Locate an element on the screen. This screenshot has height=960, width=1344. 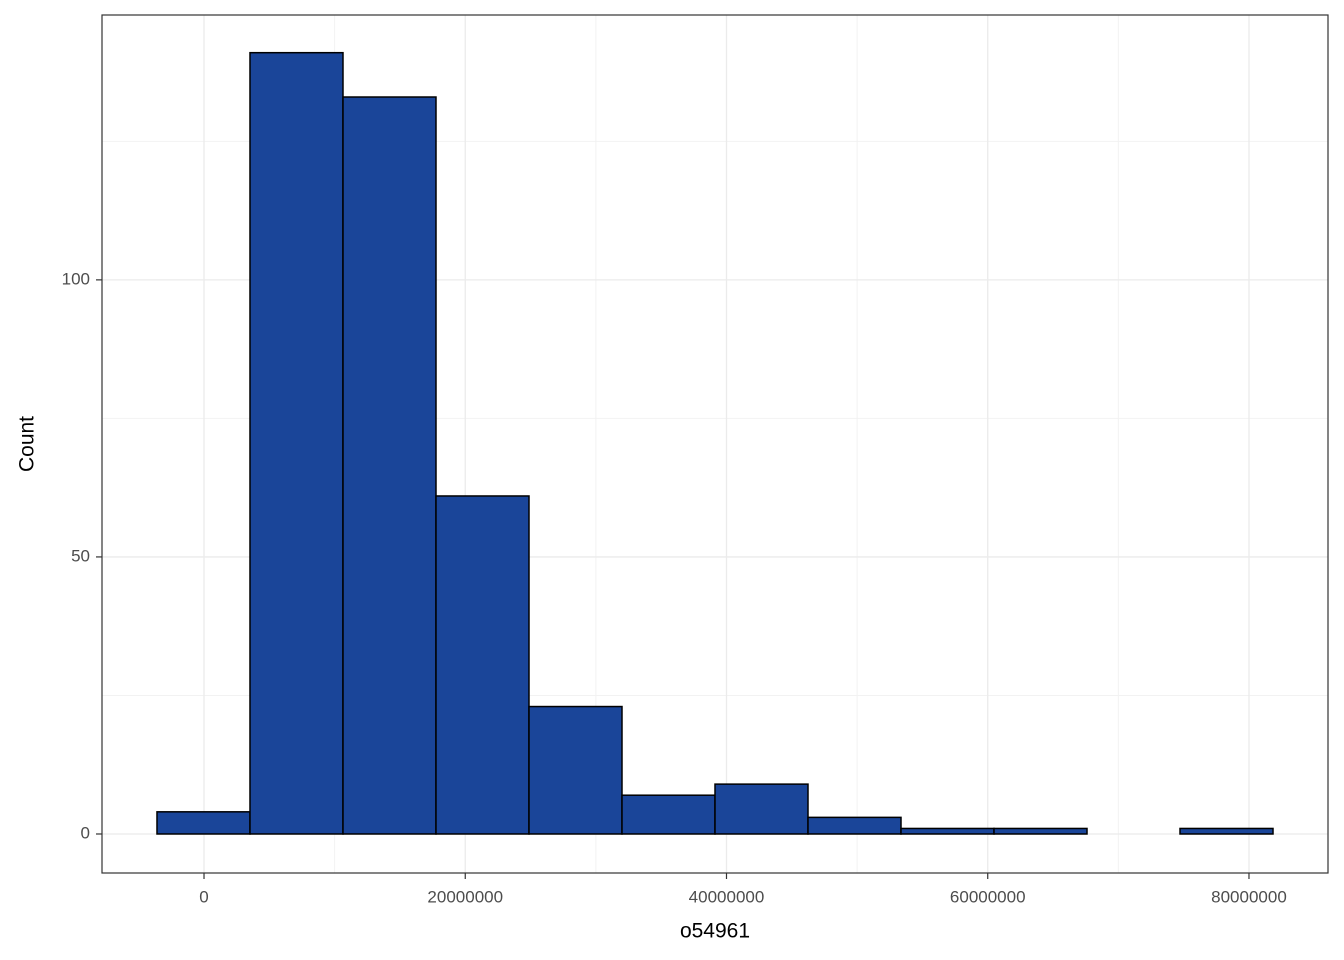
y-axis-title: Count is located at coordinates (27, 444).